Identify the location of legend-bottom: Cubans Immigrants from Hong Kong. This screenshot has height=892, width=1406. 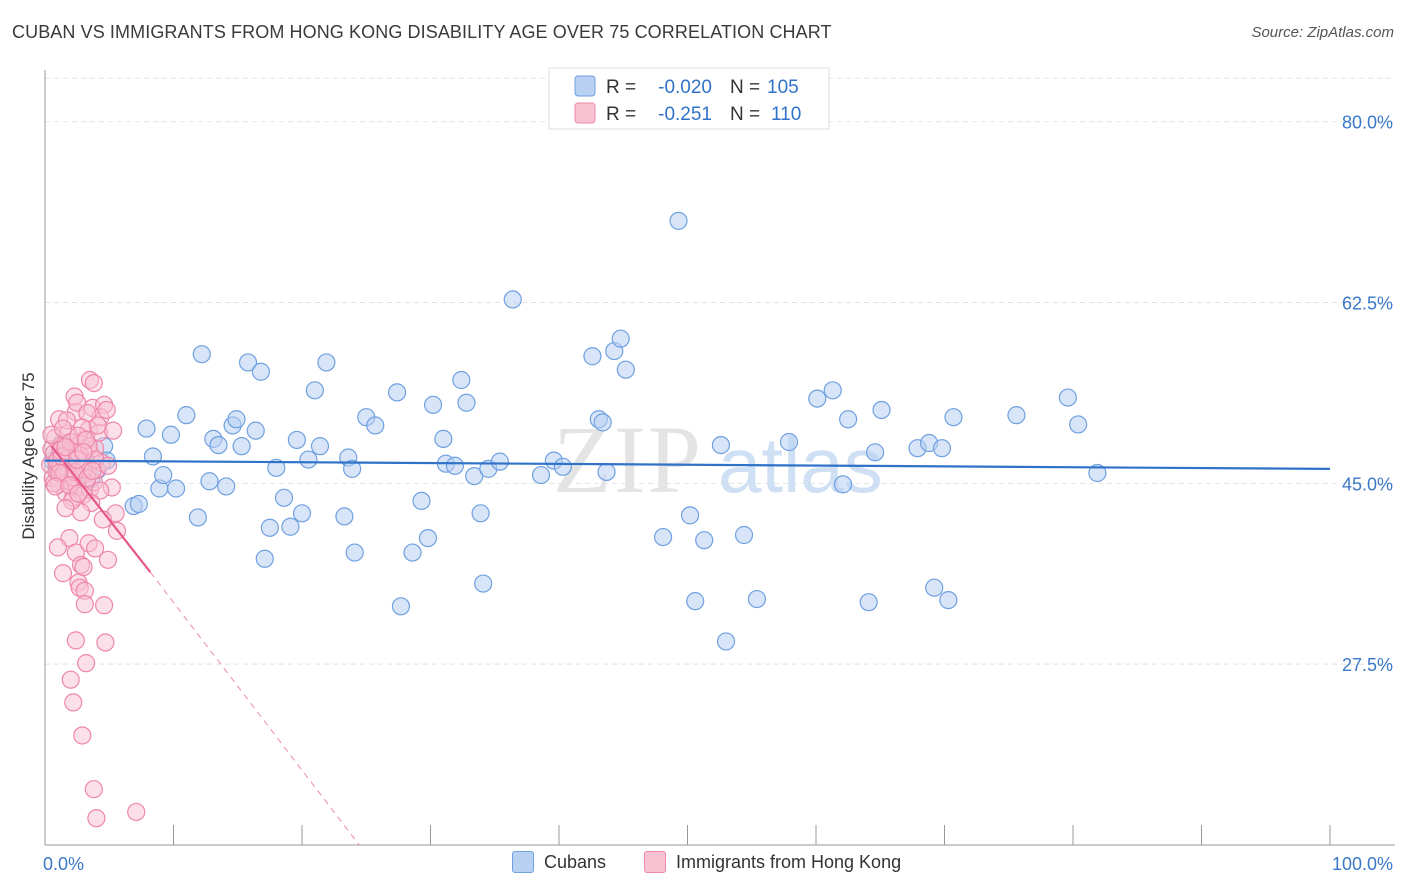
(703, 865).